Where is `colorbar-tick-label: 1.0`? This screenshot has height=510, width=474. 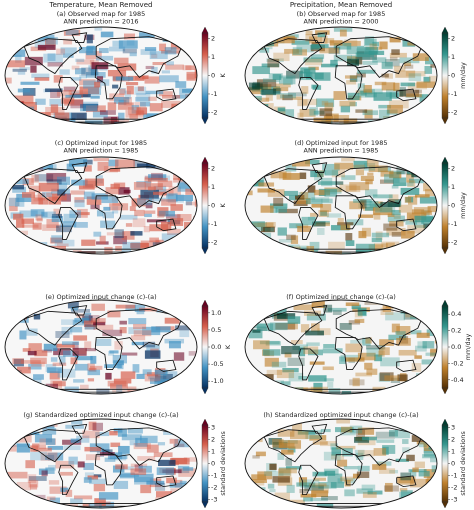
colorbar-tick-label: 1.0 is located at coordinates (216, 313).